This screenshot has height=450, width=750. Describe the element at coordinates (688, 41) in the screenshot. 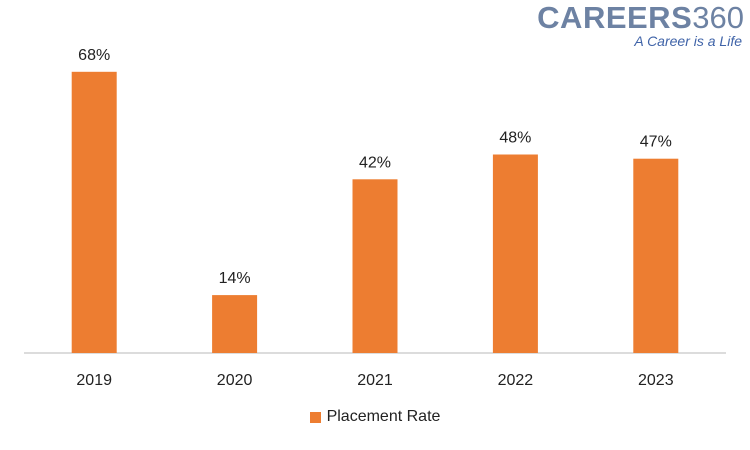

I see `logo-tagline: A Career is a Life` at that location.